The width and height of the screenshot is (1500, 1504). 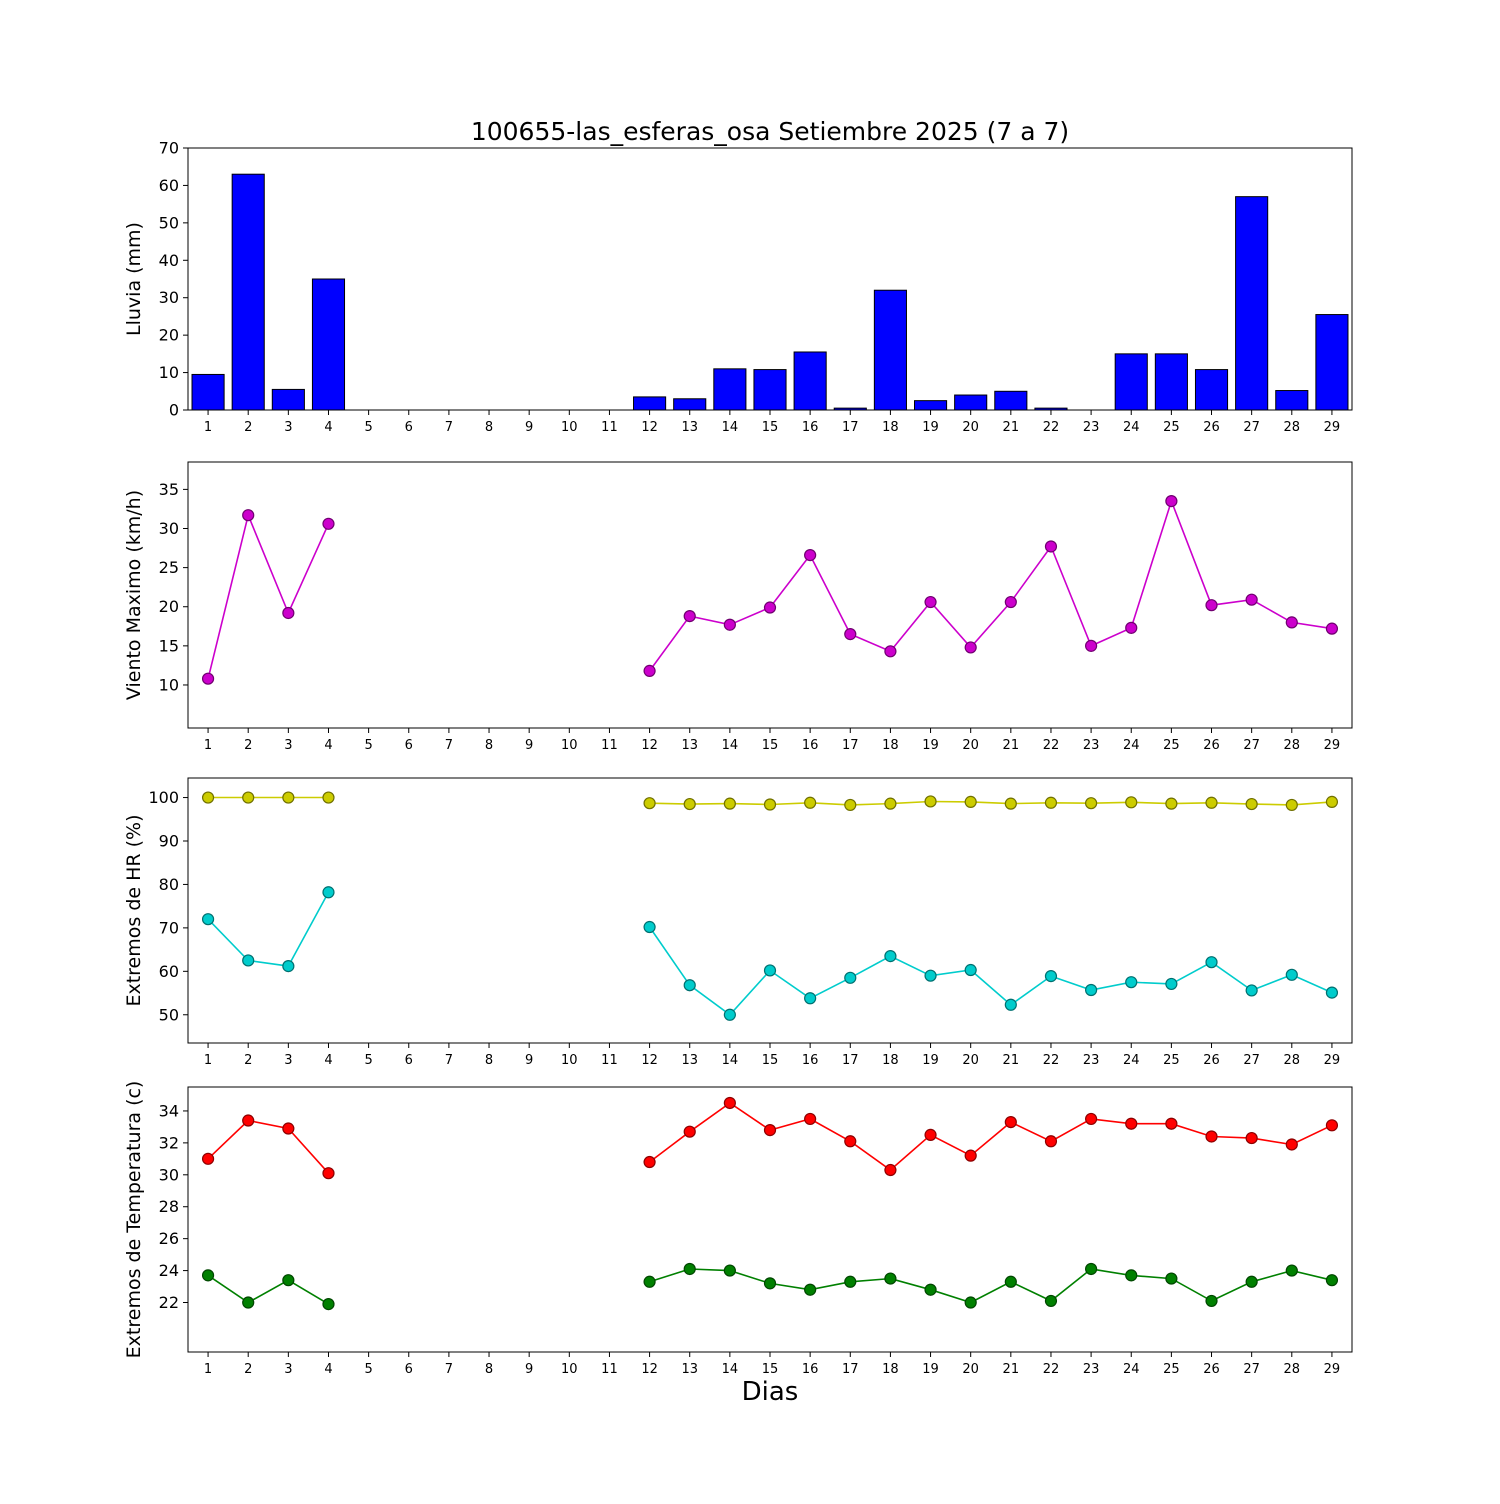 What do you see at coordinates (1051, 745) in the screenshot?
I see `x-tick-label: 22` at bounding box center [1051, 745].